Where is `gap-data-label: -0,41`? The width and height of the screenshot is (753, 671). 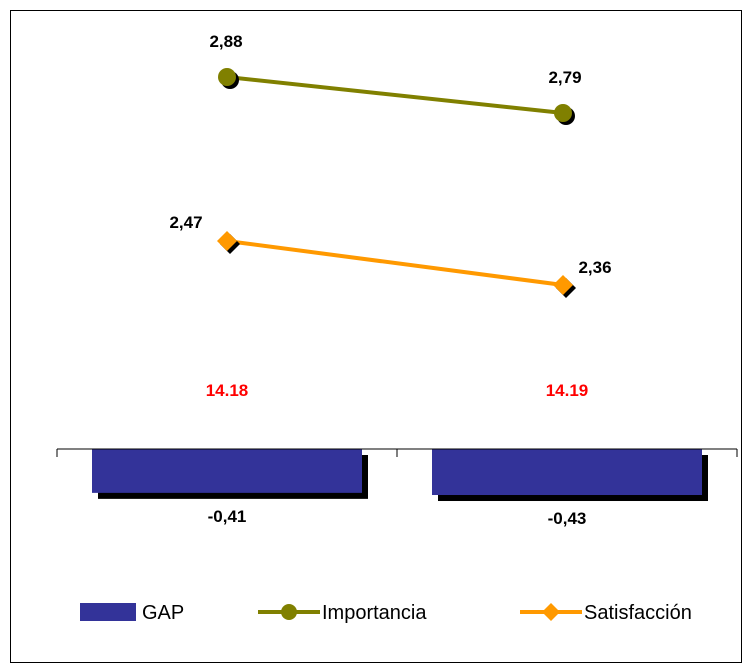 gap-data-label: -0,41 is located at coordinates (227, 516).